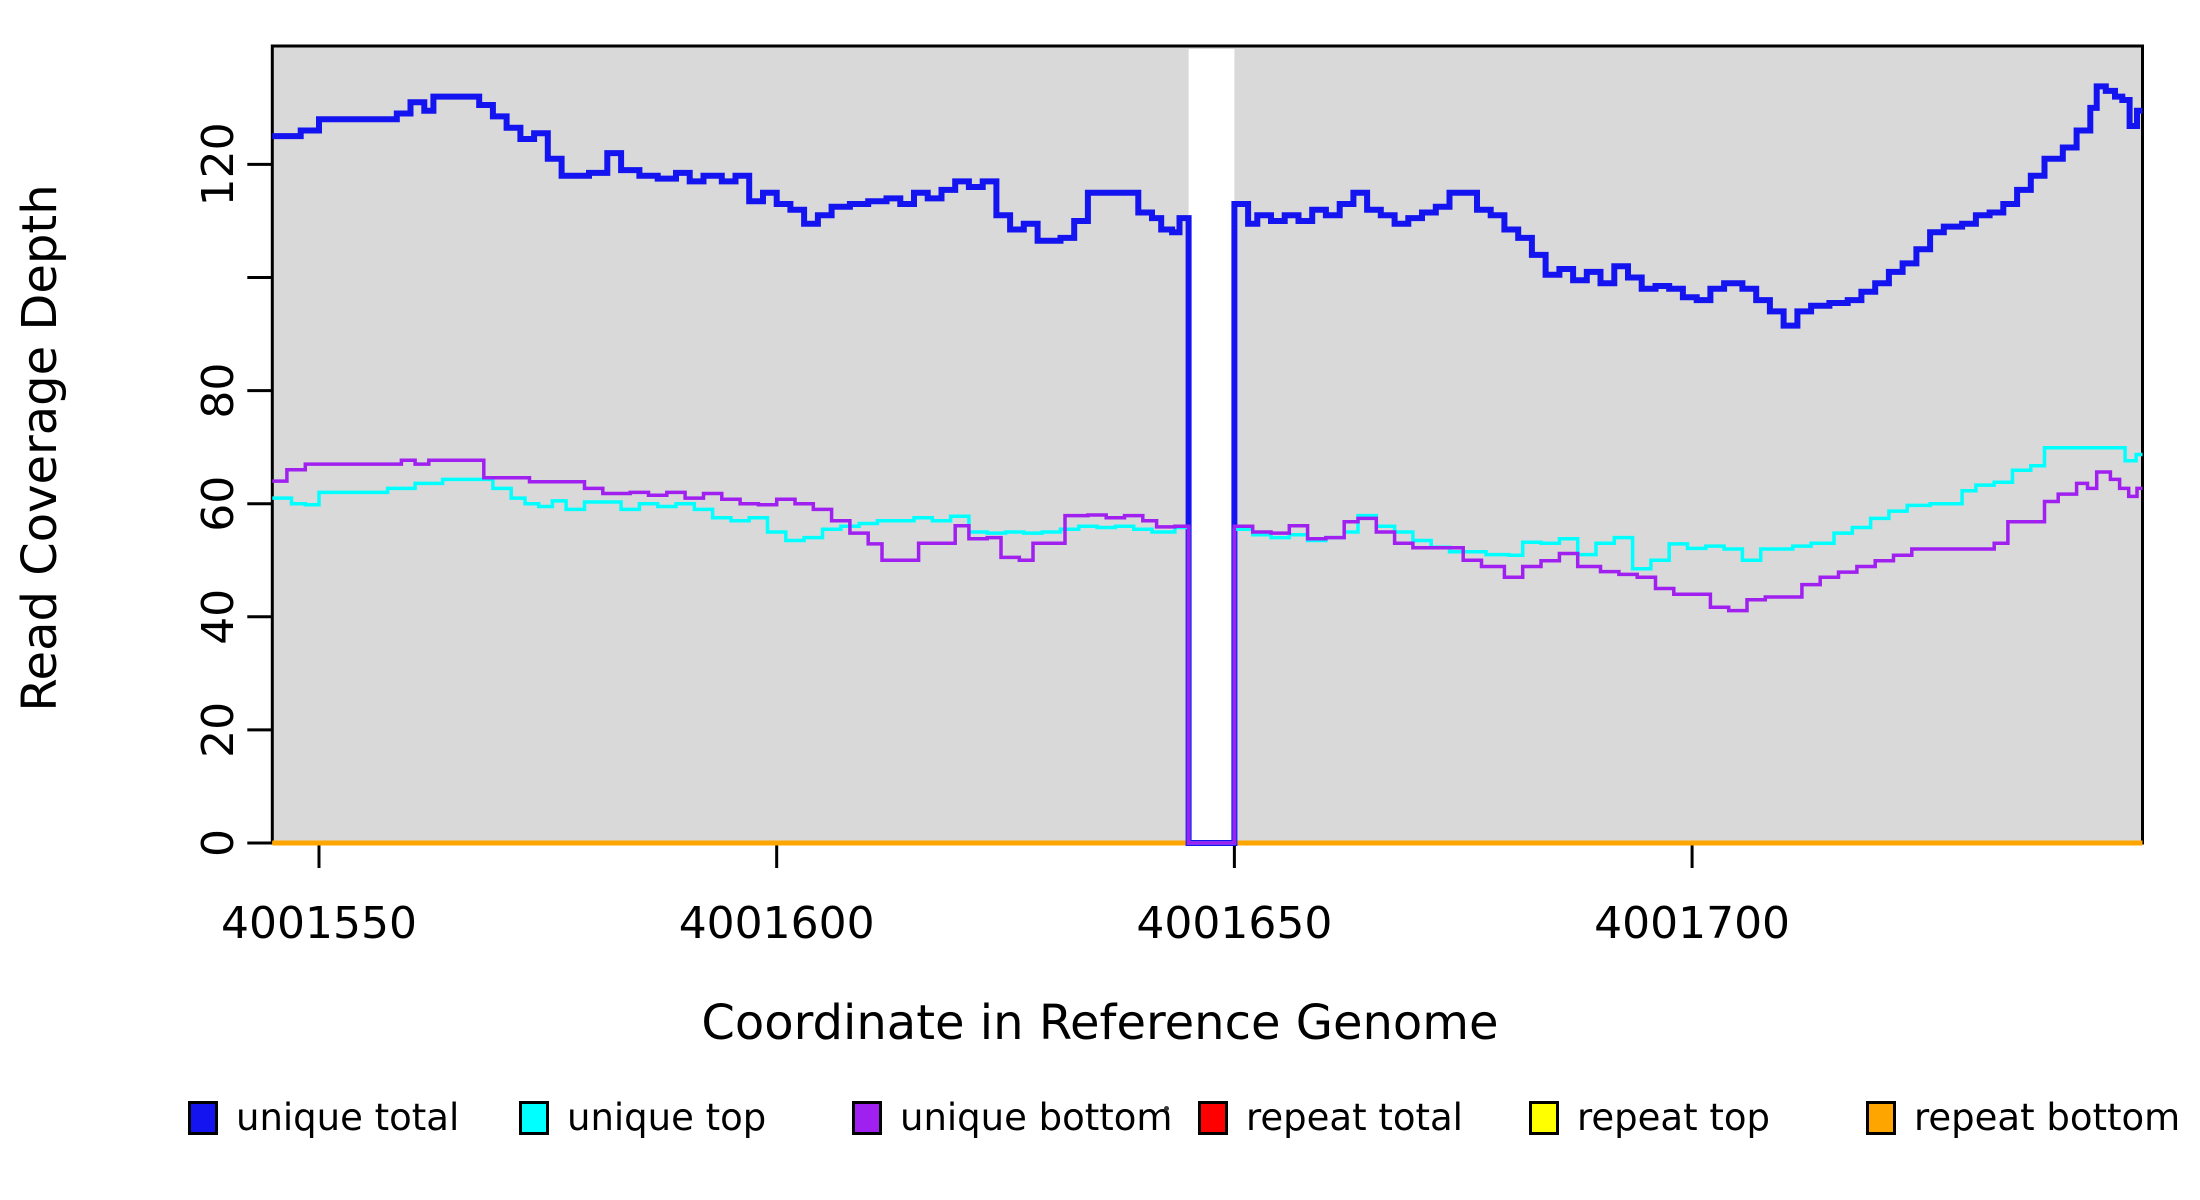 Image resolution: width=2200 pixels, height=1200 pixels. I want to click on y-axis-title: Read Coverage Depth, so click(40, 448).